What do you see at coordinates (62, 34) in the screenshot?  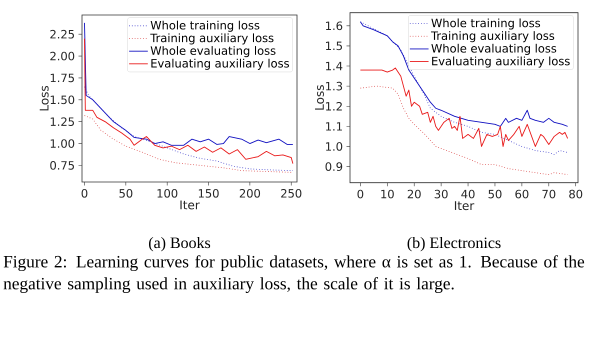 I see `y-tick-label: 2.25` at bounding box center [62, 34].